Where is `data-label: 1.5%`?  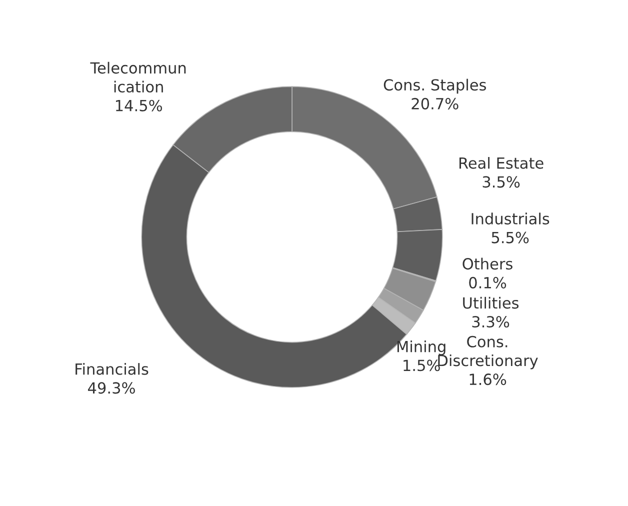
data-label: 1.5% is located at coordinates (422, 366).